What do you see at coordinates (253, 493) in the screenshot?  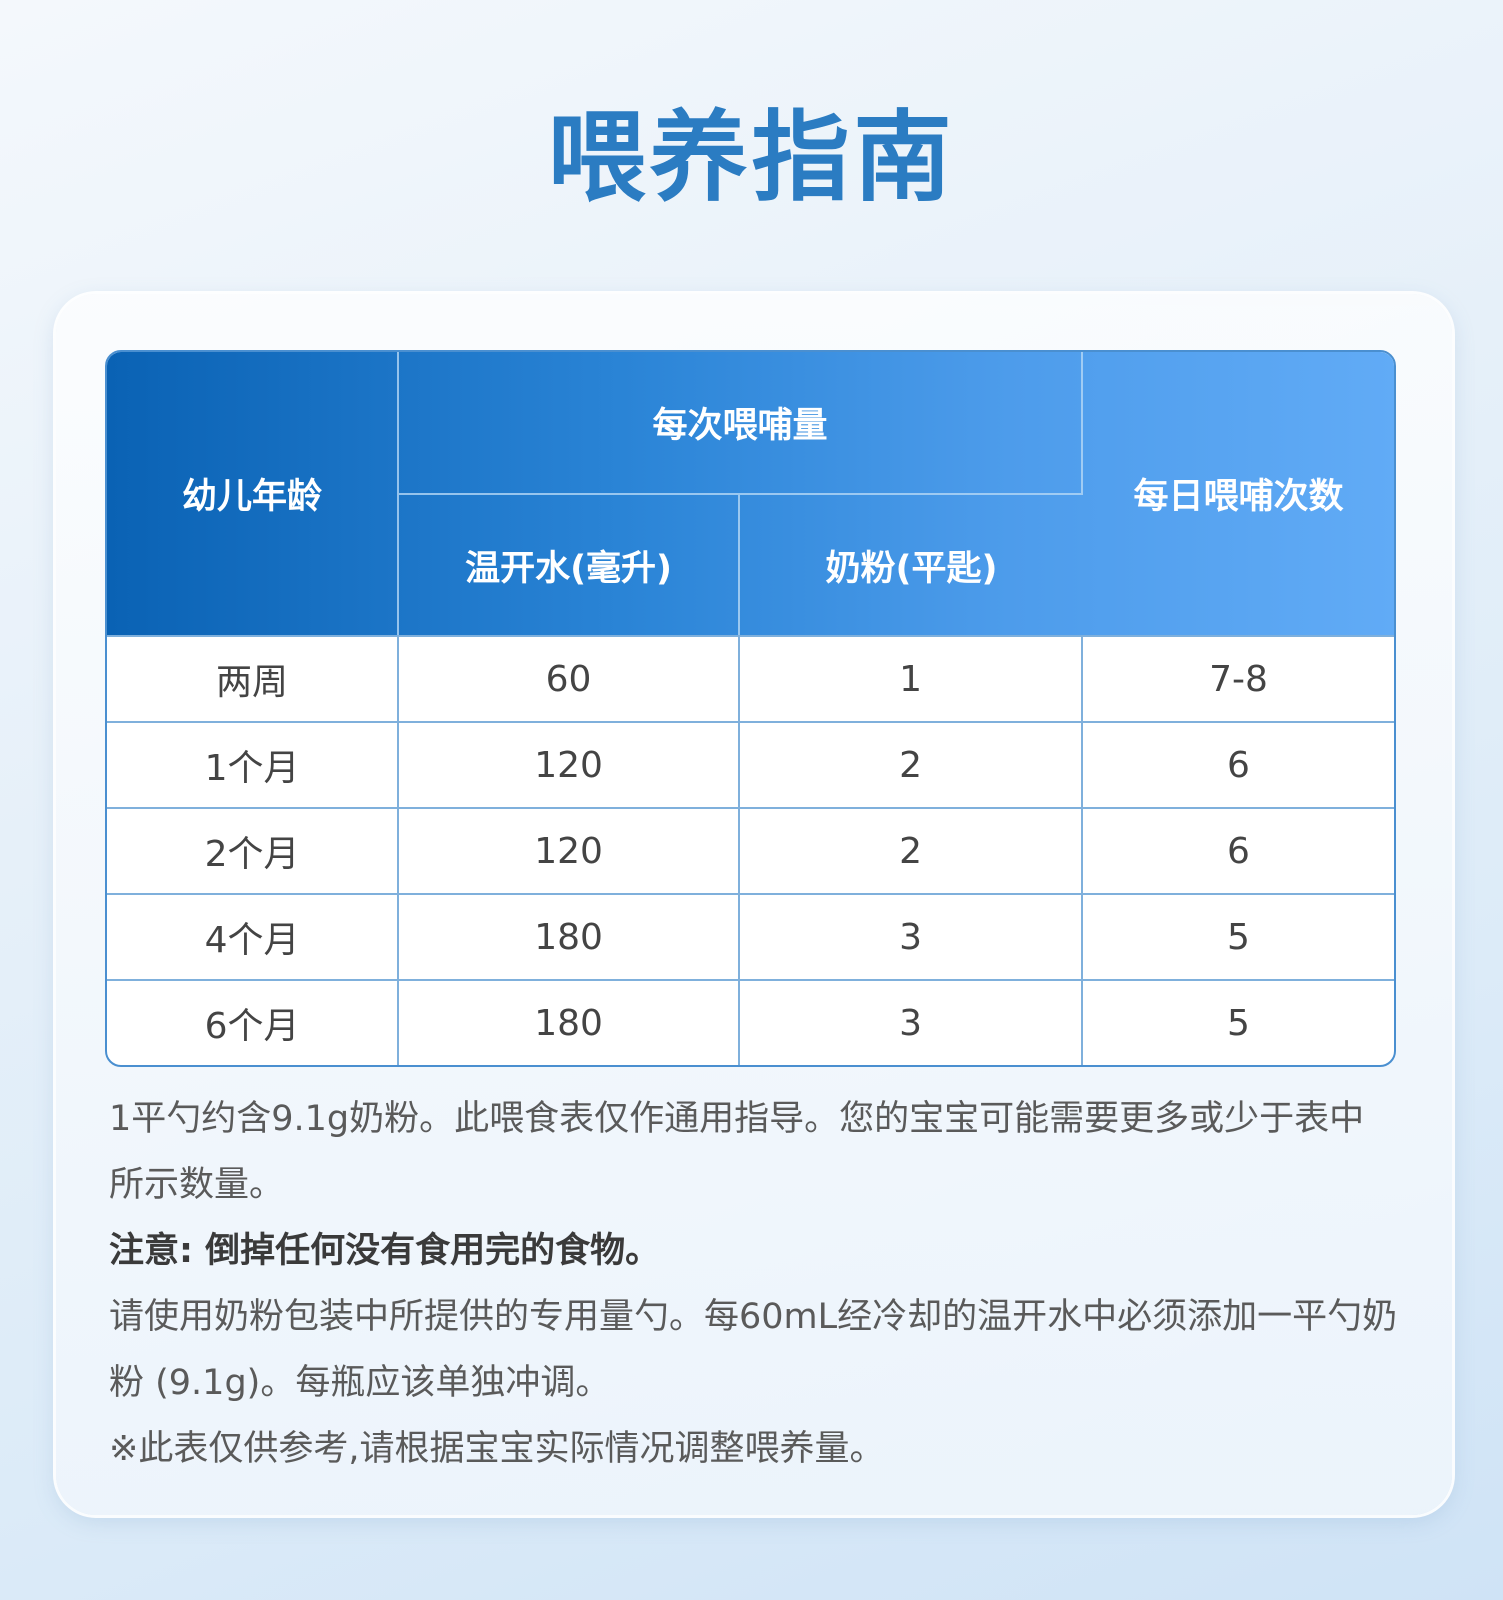 I see `header-age: 幼儿年龄` at bounding box center [253, 493].